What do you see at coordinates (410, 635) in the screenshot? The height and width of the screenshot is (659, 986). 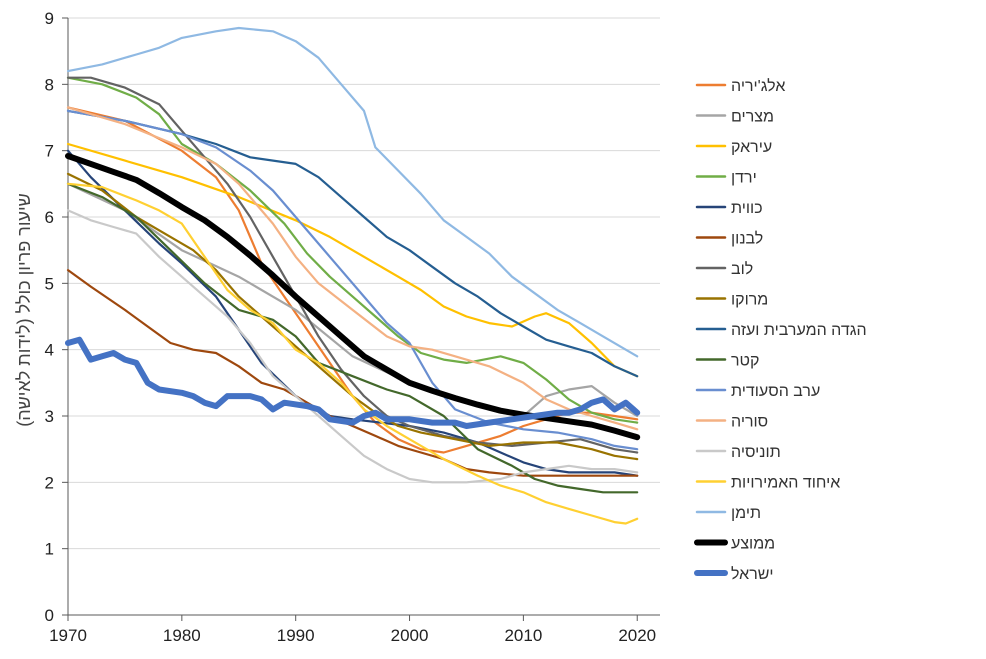 I see `x-tick-label: 2000` at bounding box center [410, 635].